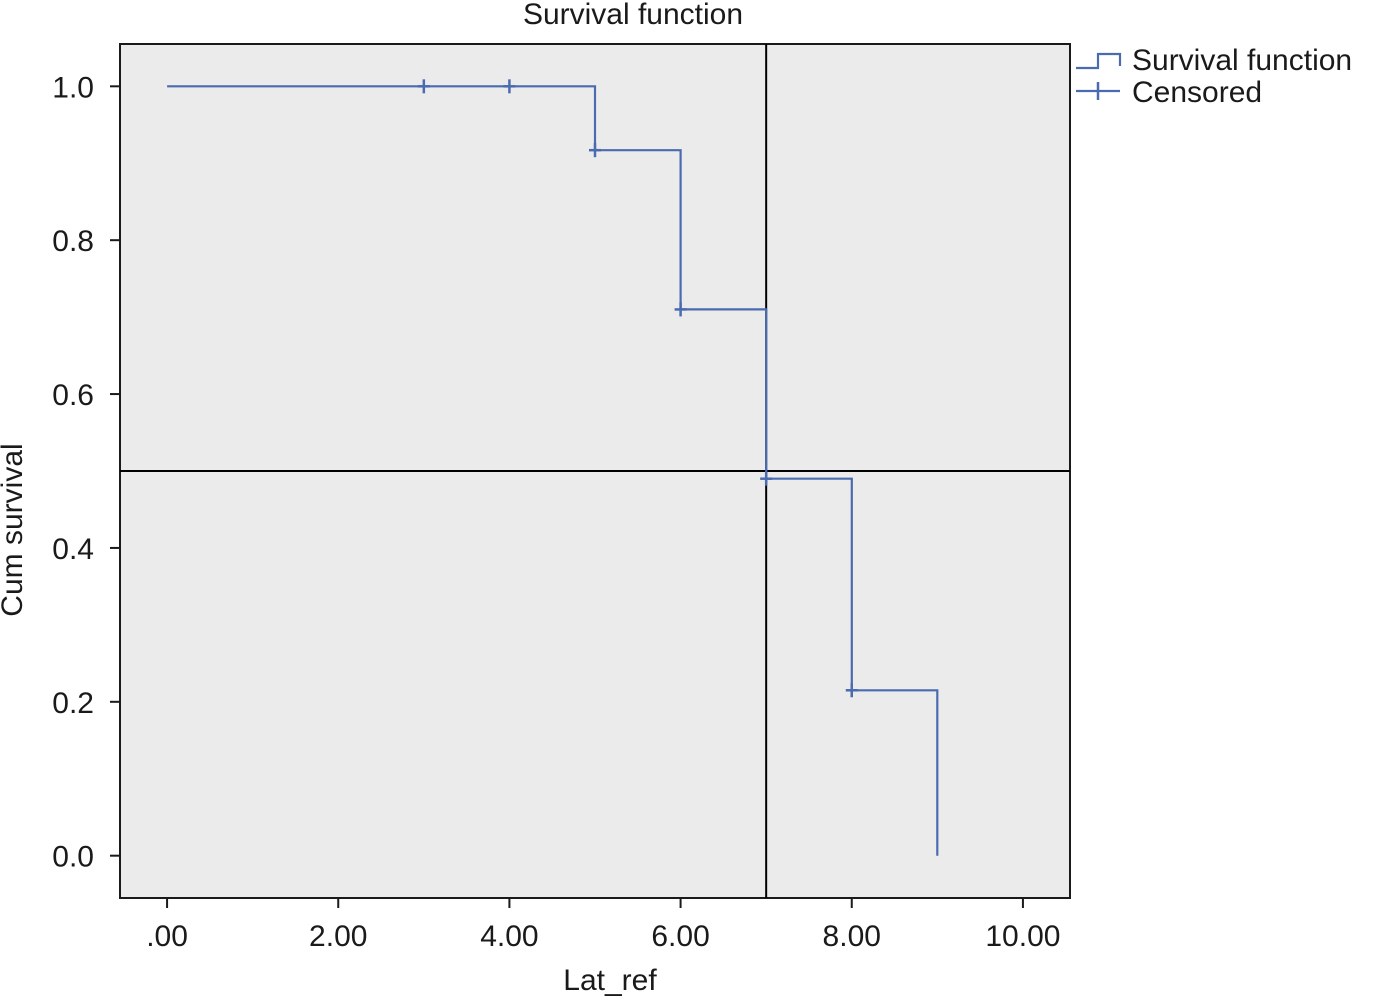 Image resolution: width=1375 pixels, height=998 pixels. What do you see at coordinates (73, 703) in the screenshot?
I see `y-tick-label: 0.2` at bounding box center [73, 703].